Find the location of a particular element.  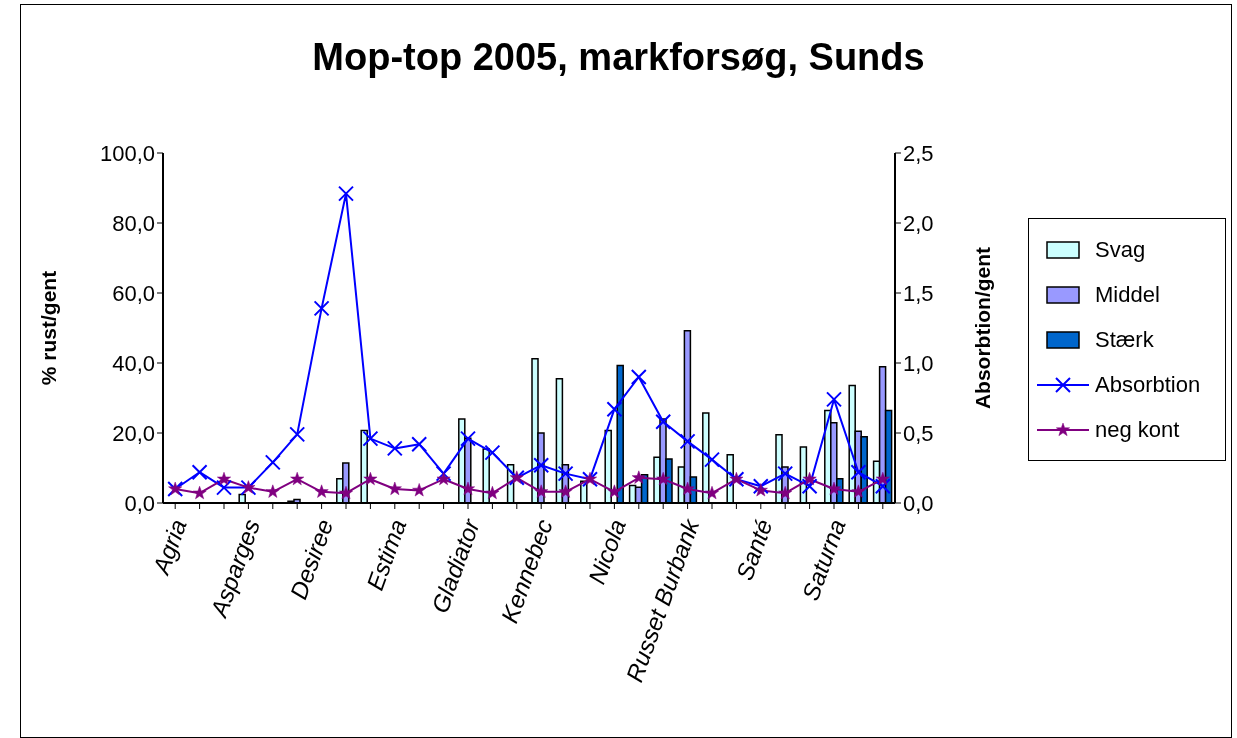

y-tick-label: 60,0 is located at coordinates (133, 293).